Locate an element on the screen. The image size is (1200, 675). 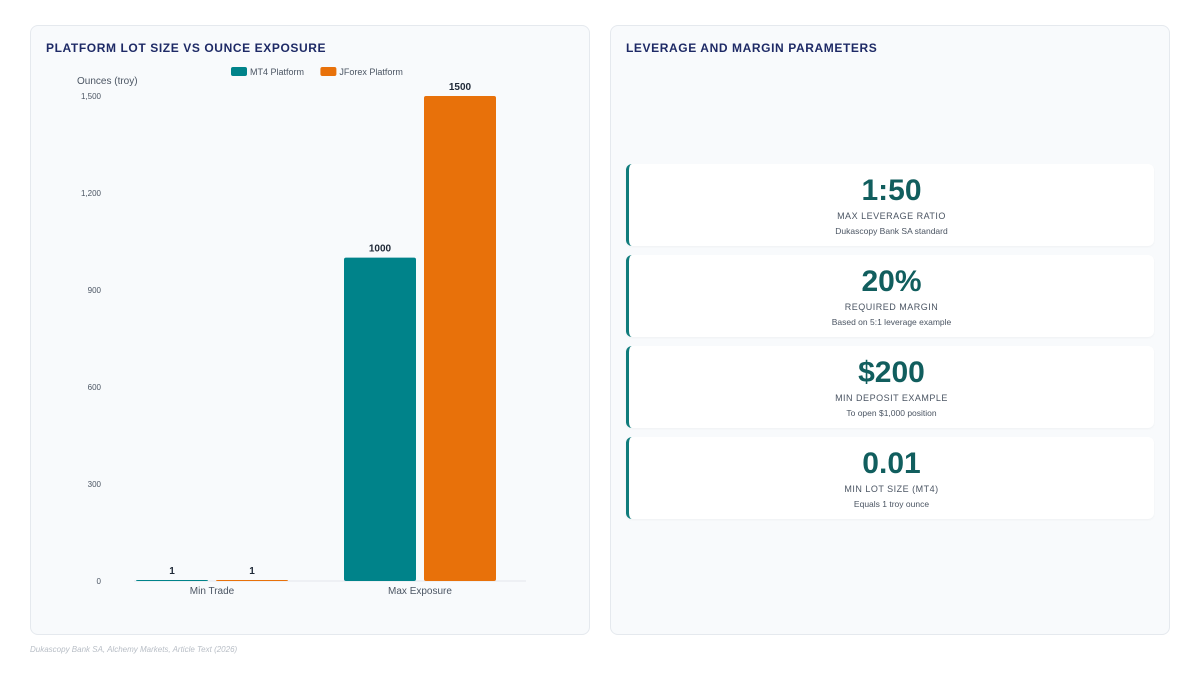
y-tick-label: 1,200 is located at coordinates (91, 193).